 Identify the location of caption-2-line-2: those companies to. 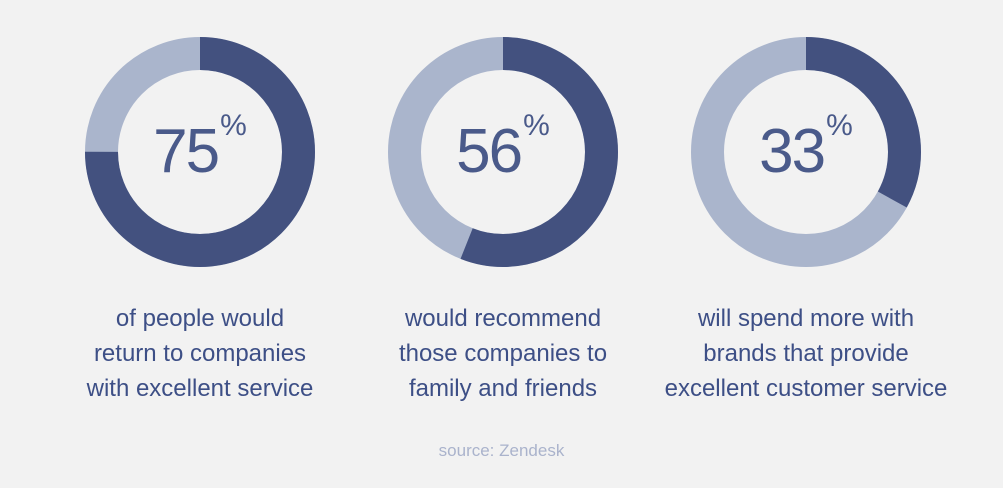
(503, 353).